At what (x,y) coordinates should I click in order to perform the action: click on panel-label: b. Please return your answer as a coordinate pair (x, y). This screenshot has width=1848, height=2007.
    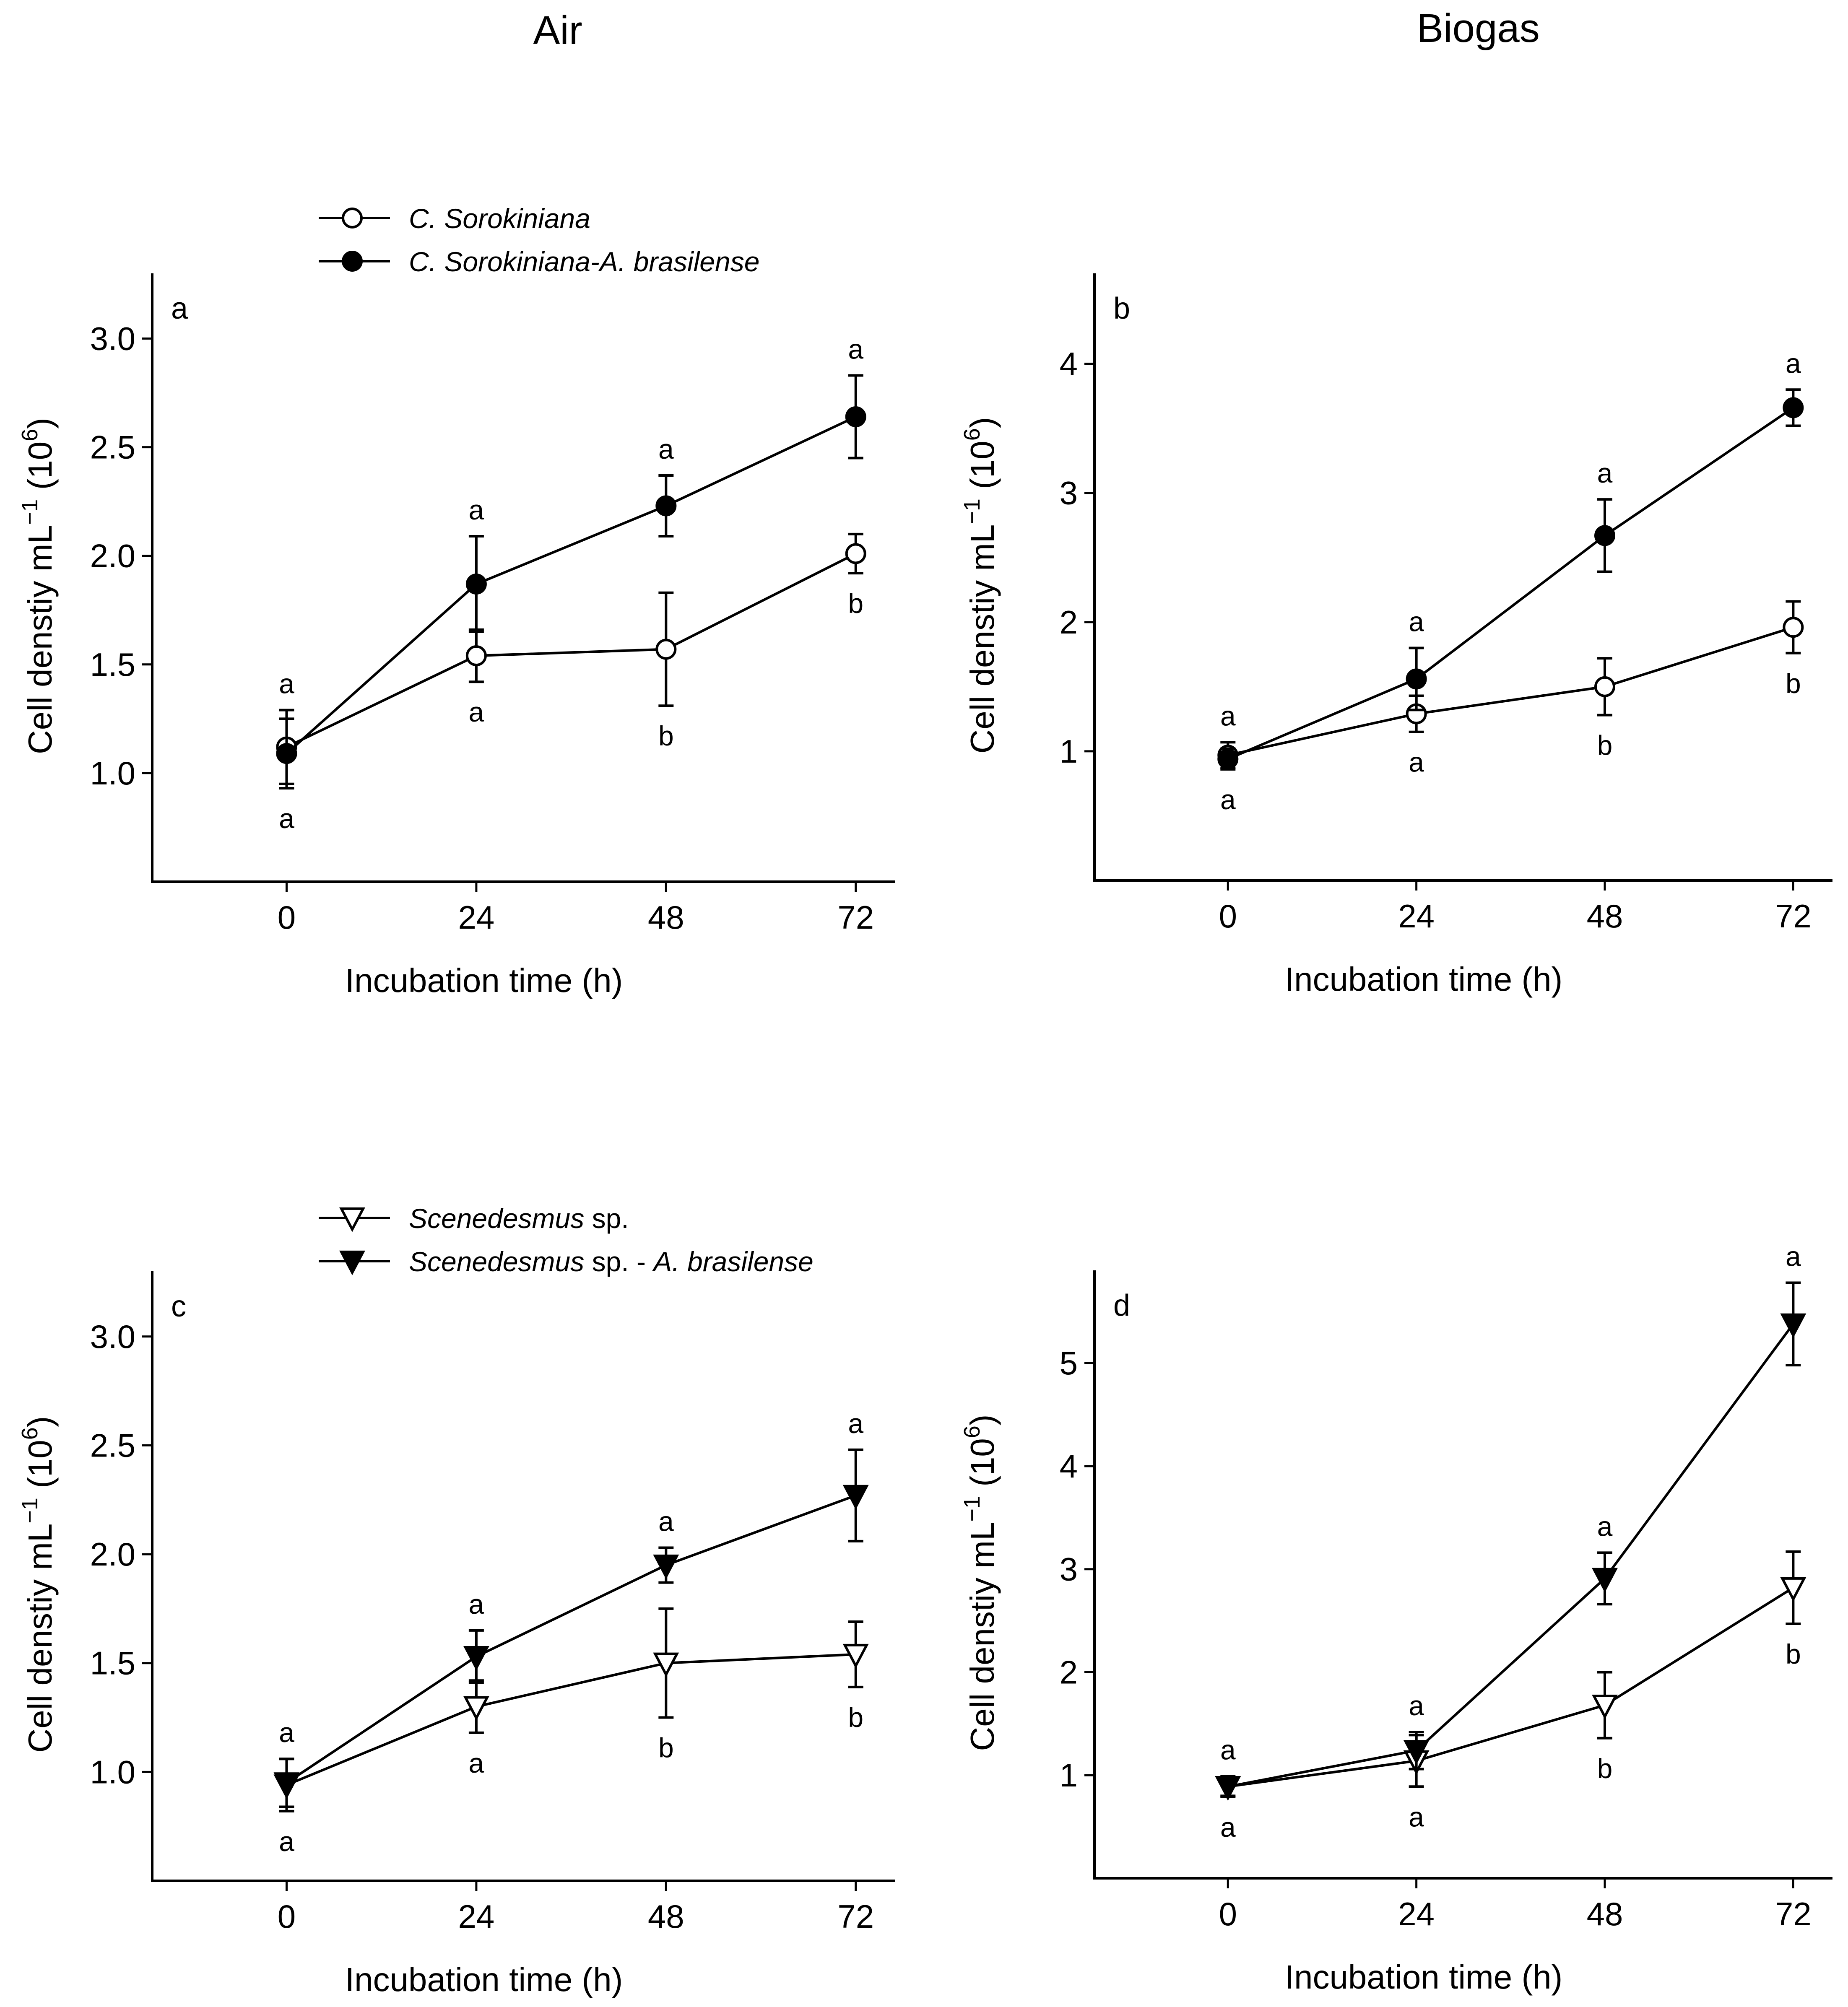
    Looking at the image, I should click on (1121, 309).